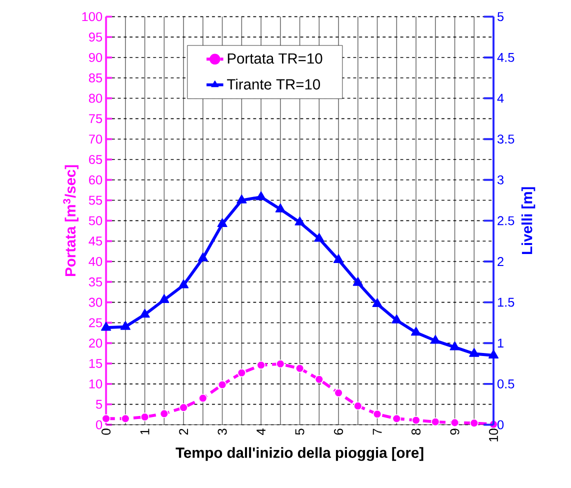 The height and width of the screenshot is (488, 571). I want to click on y-tick-label: 75, so click(95, 118).